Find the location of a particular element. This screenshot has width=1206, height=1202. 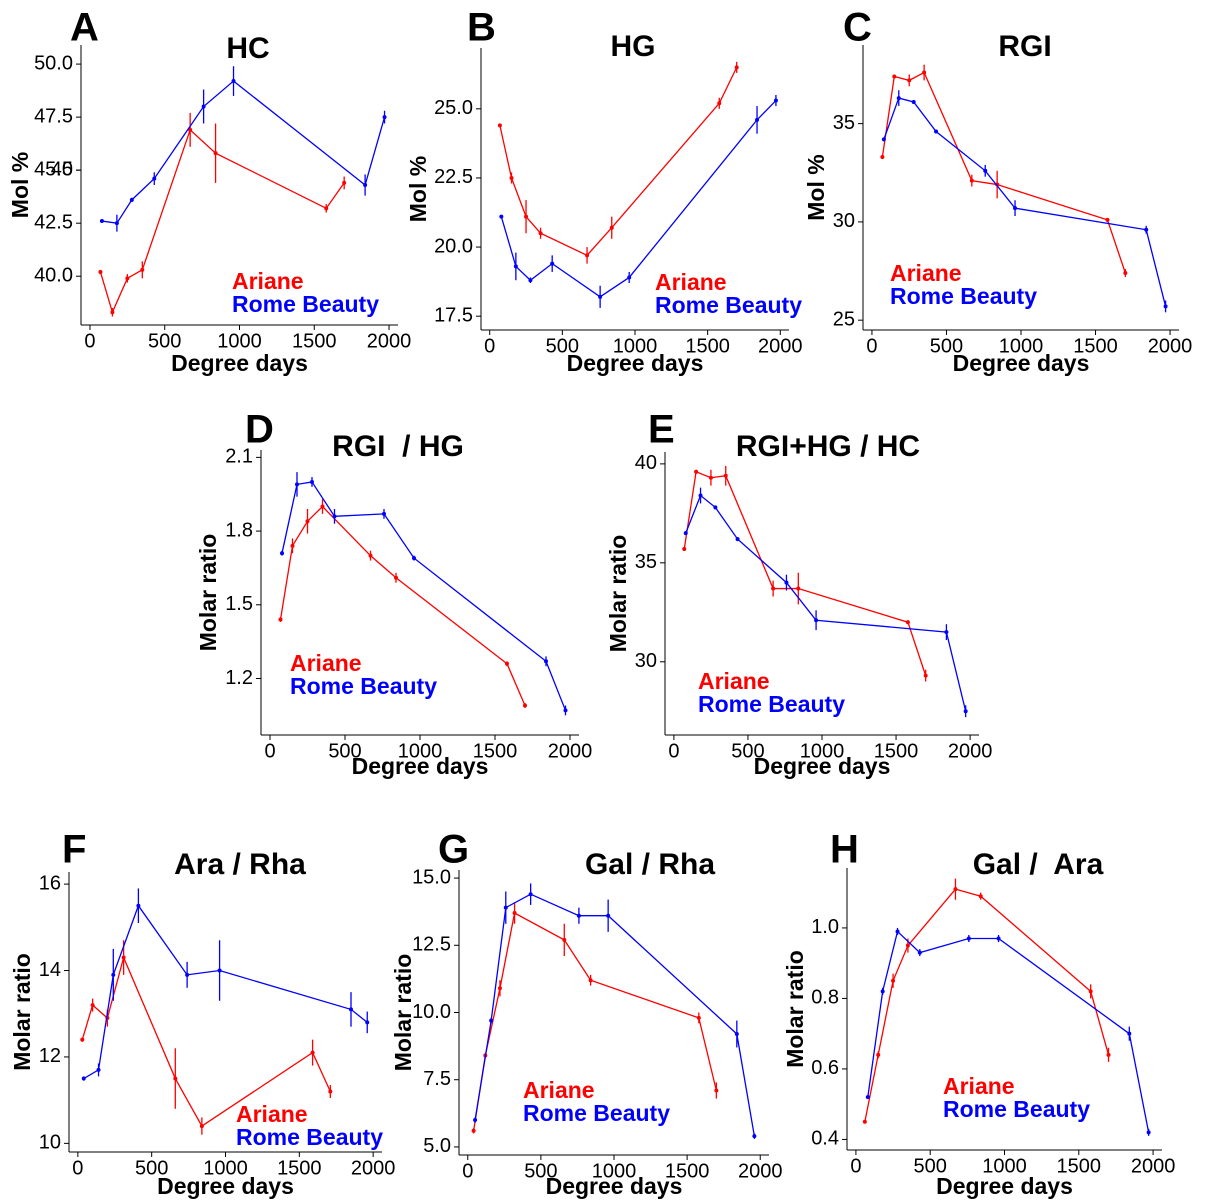

chart-title: Gal / Rha is located at coordinates (650, 864).